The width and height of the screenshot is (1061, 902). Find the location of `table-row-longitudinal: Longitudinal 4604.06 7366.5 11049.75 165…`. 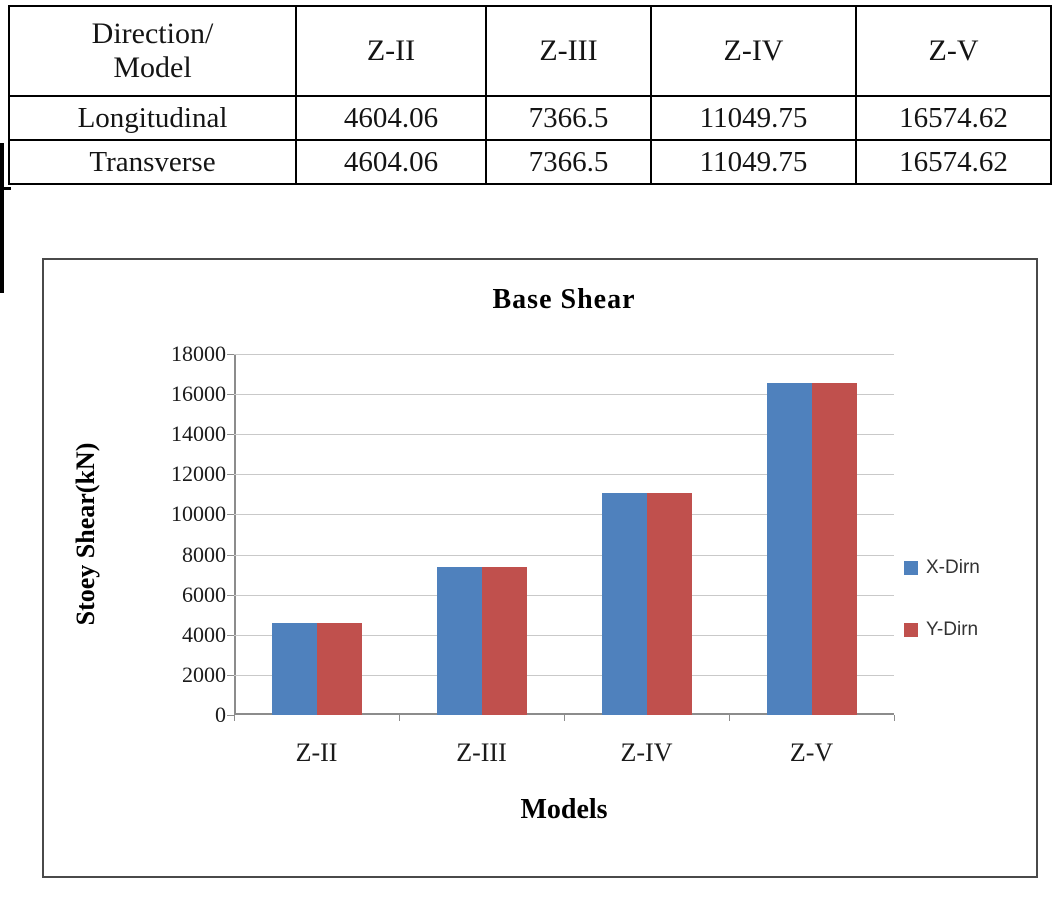

table-row-longitudinal: Longitudinal 4604.06 7366.5 11049.75 165… is located at coordinates (530, 118).